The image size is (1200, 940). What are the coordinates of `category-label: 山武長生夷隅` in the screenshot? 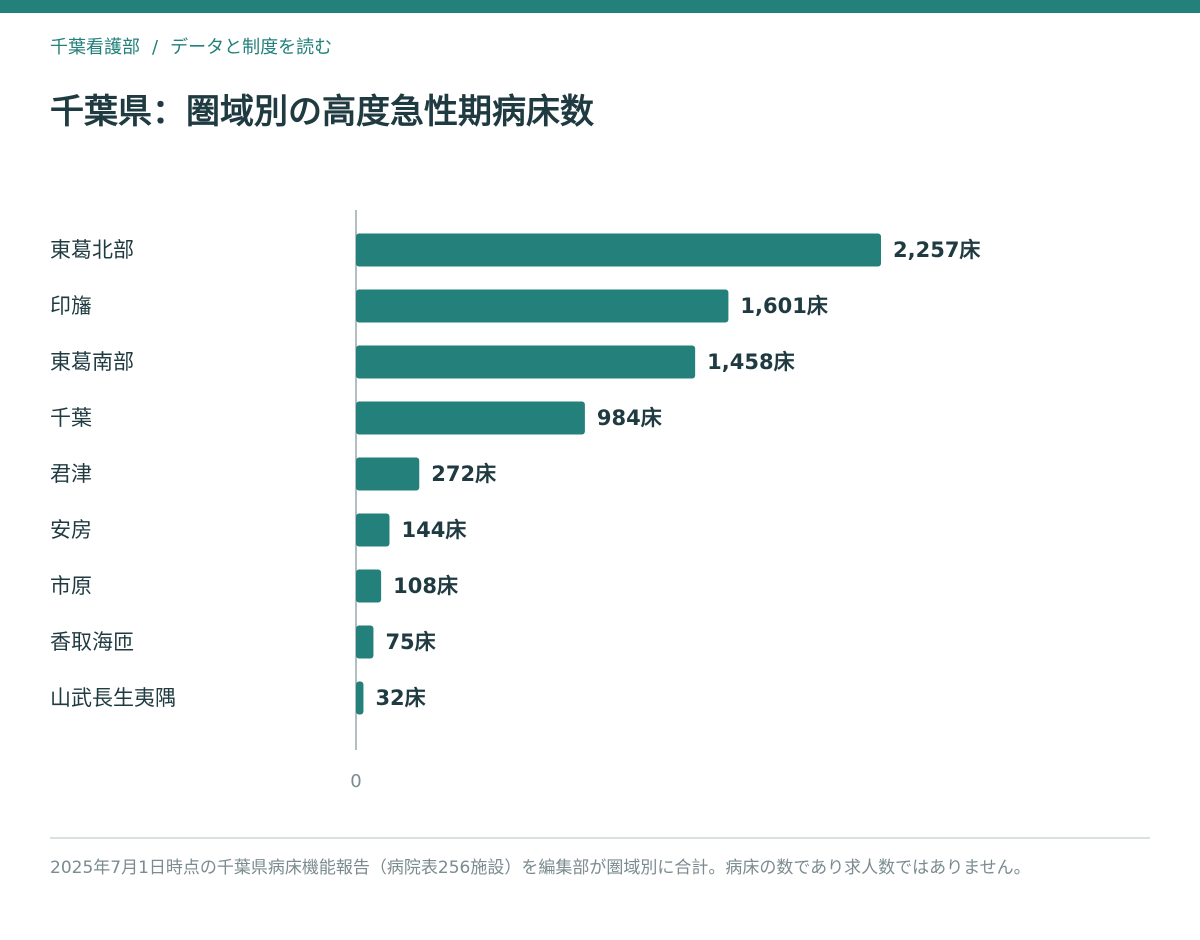 It's located at (113, 698).